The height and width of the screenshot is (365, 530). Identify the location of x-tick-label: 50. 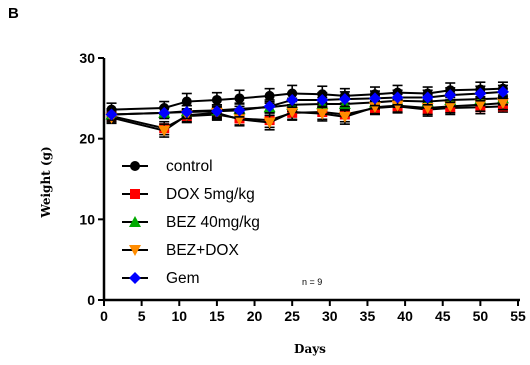
(481, 316).